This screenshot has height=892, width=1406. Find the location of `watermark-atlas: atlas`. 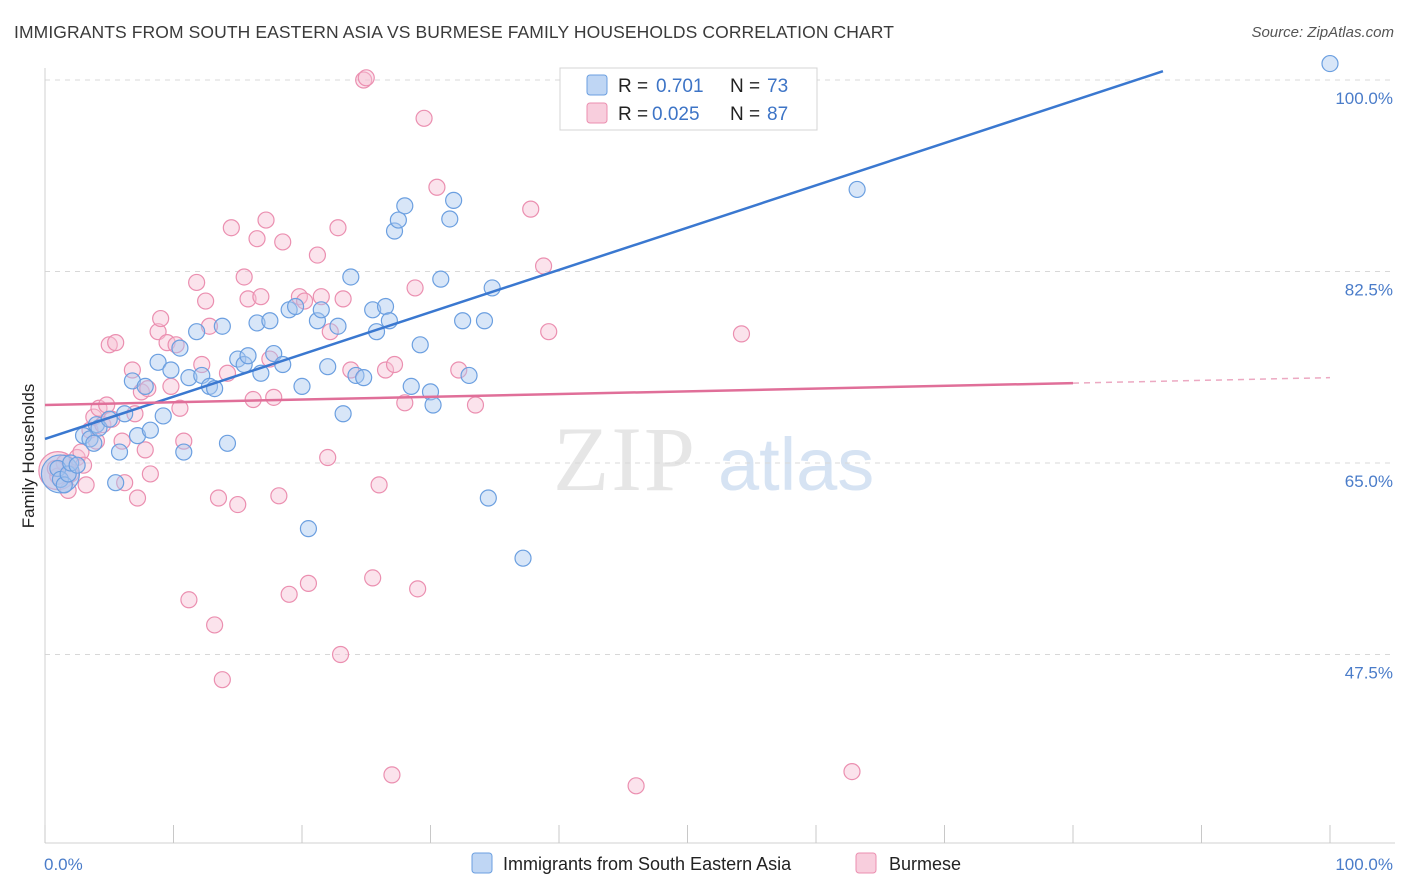

watermark-atlas: atlas is located at coordinates (796, 464).